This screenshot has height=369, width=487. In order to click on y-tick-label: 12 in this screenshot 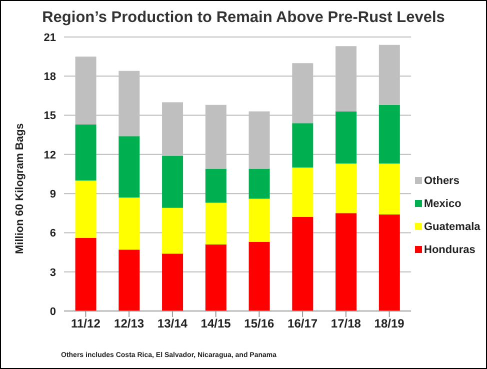, I will do `click(50, 155)`.